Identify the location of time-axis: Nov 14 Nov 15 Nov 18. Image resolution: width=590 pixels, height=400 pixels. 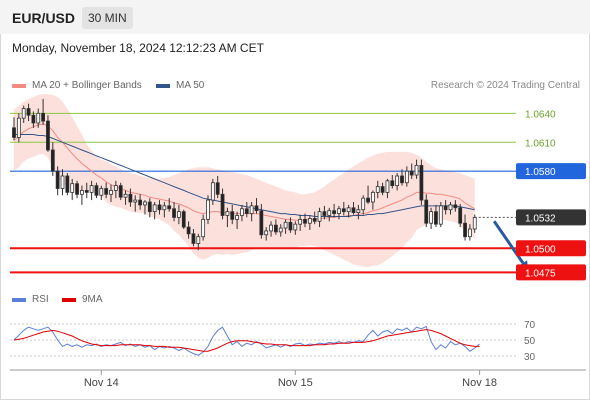
(298, 379).